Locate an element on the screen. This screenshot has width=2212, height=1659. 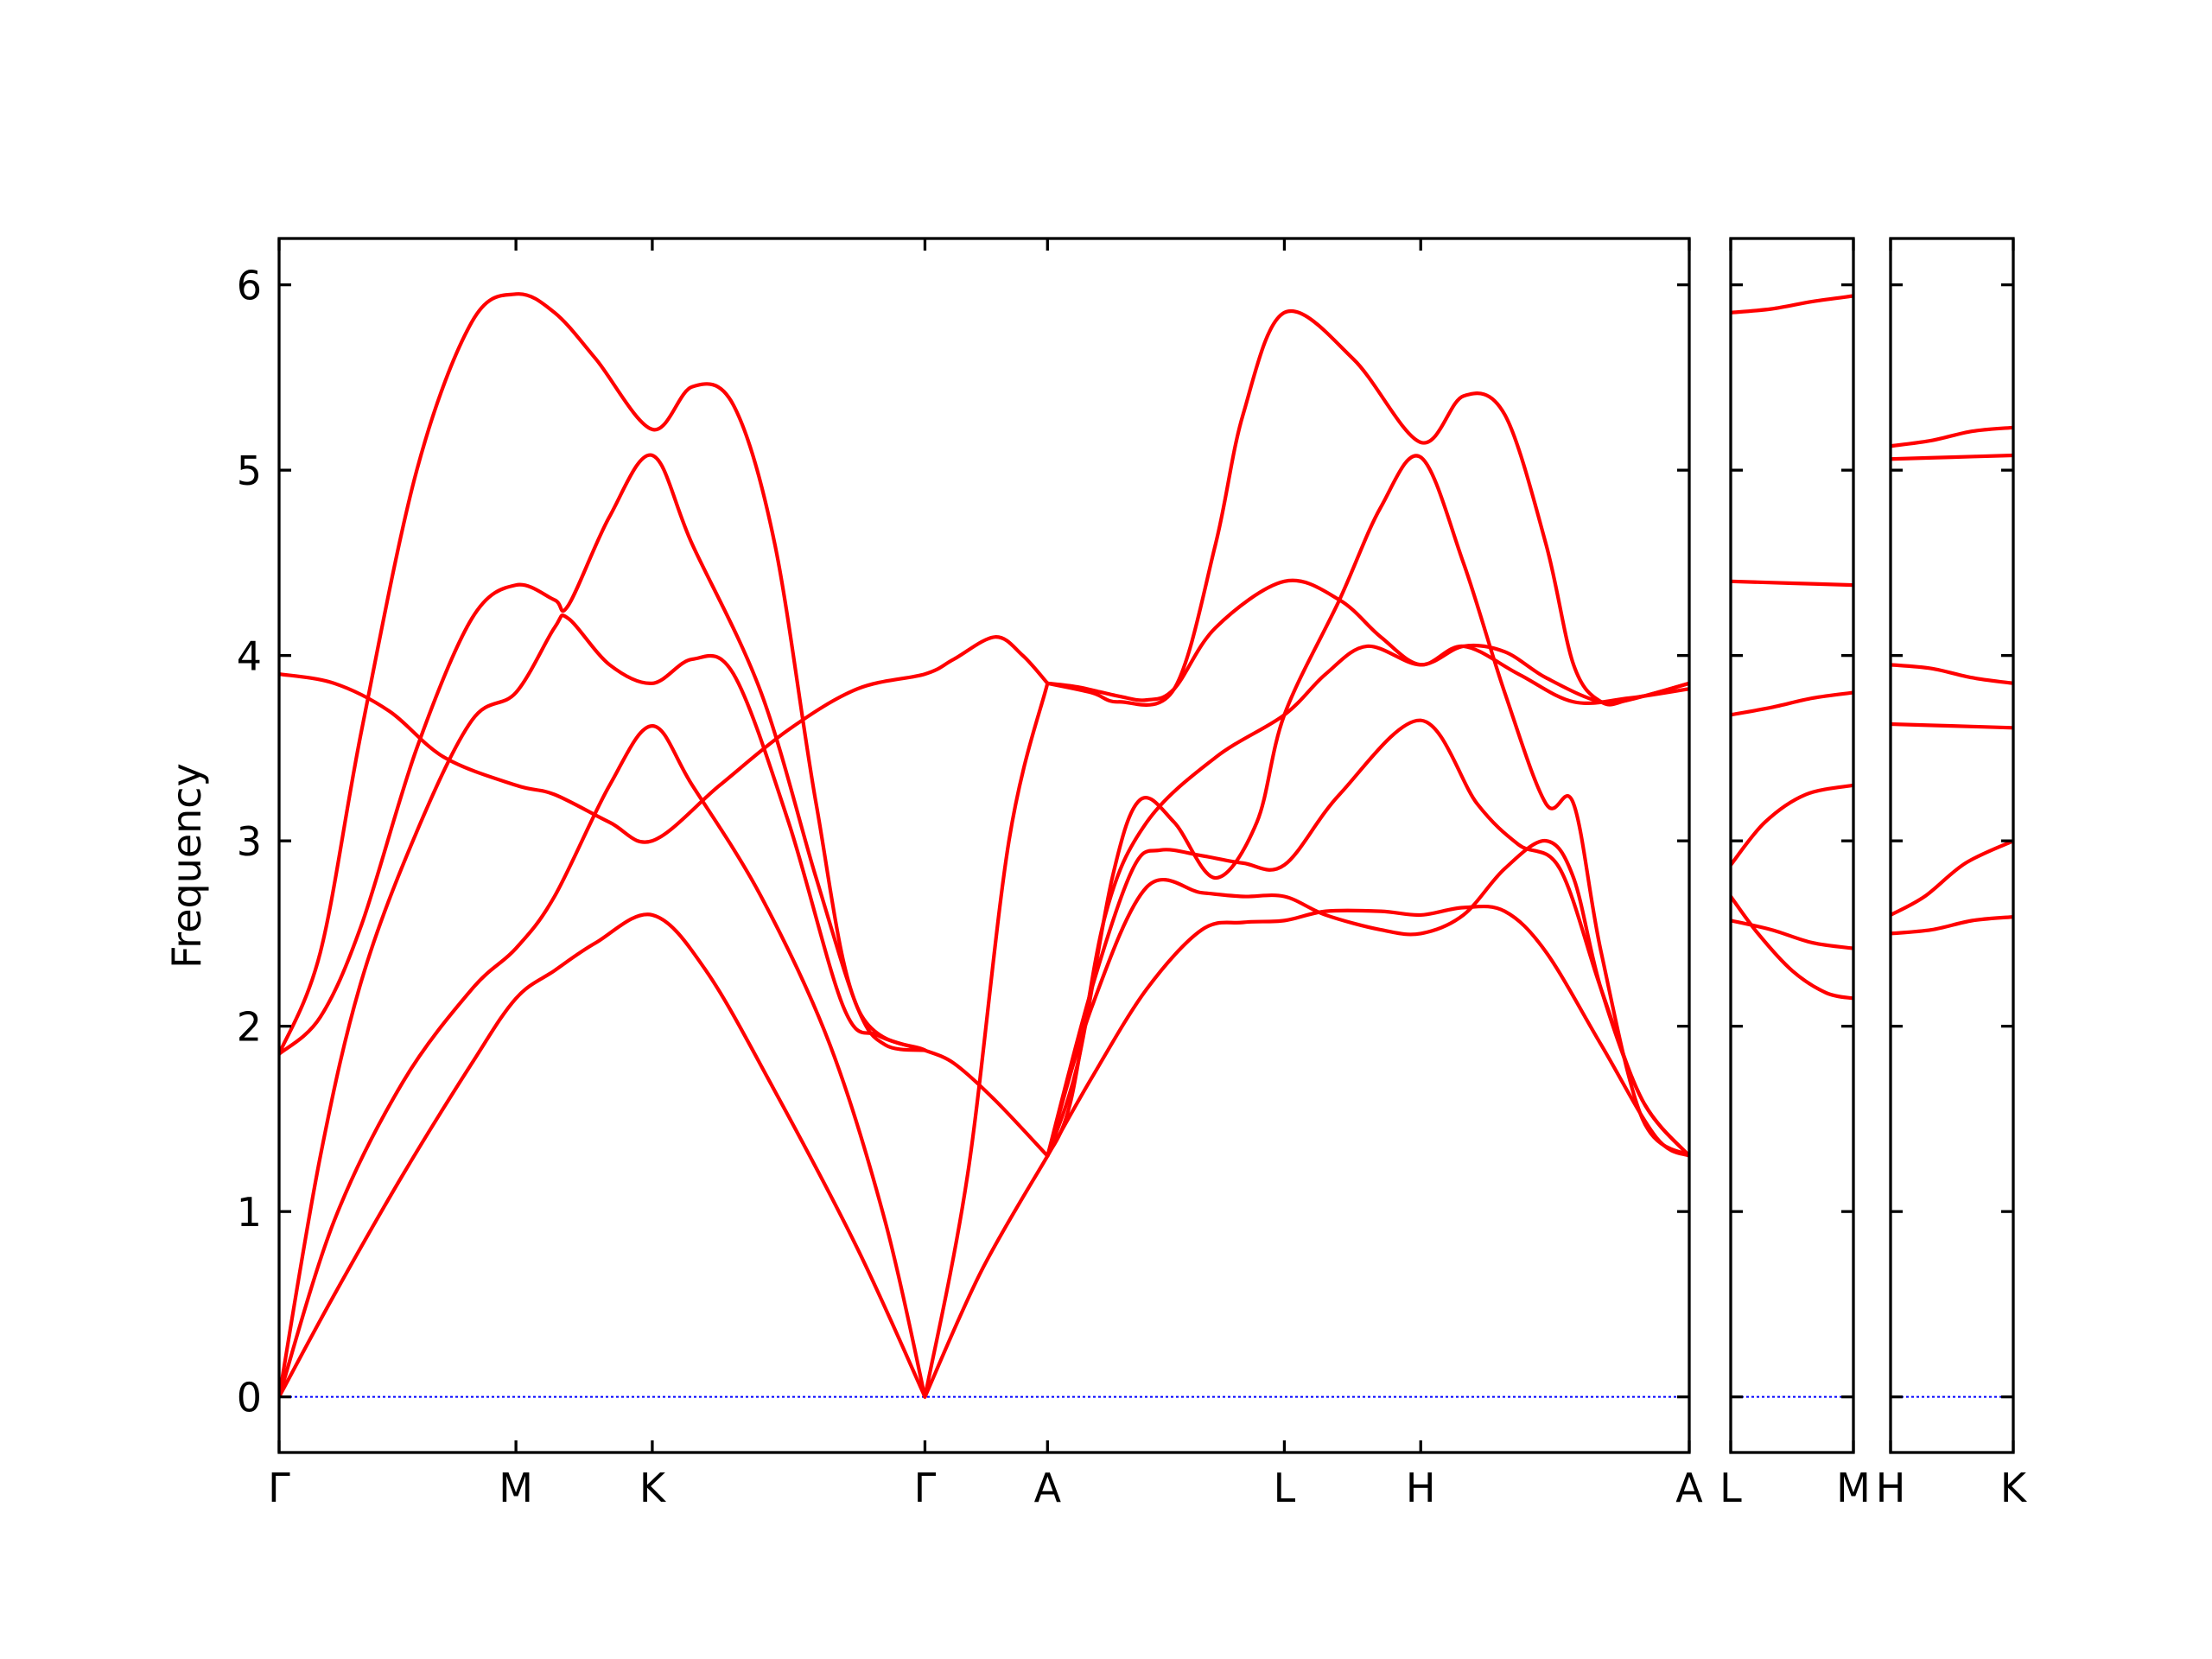
y-tick-label: 0 is located at coordinates (249, 1398).